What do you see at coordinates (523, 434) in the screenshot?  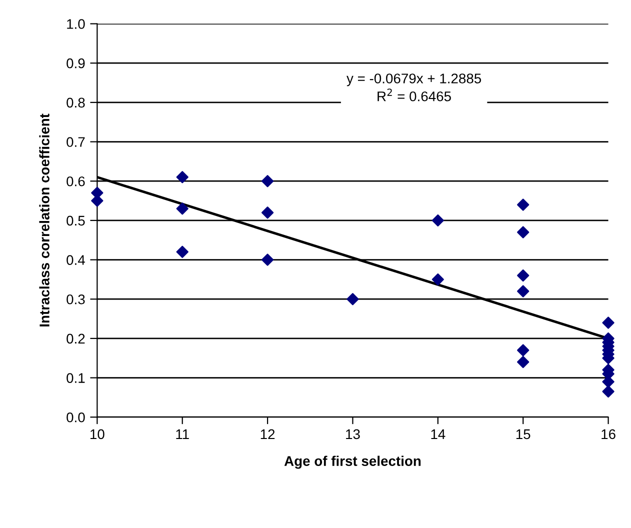 I see `x-tick-label: 15` at bounding box center [523, 434].